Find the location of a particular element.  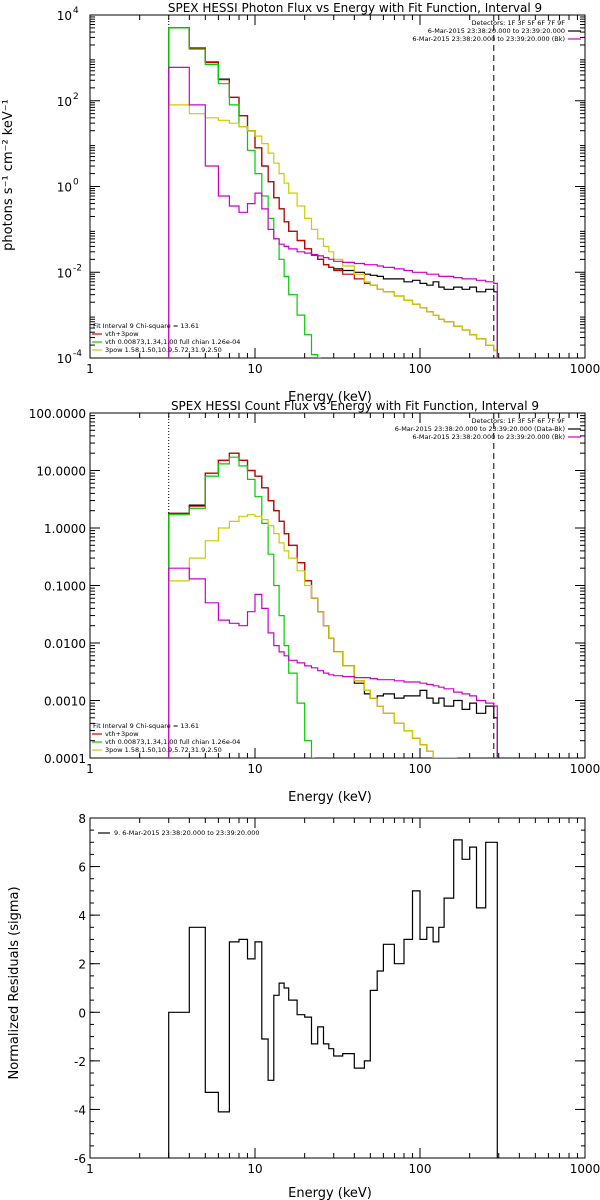

y-tick-exponent: -2 is located at coordinates (77, 268).